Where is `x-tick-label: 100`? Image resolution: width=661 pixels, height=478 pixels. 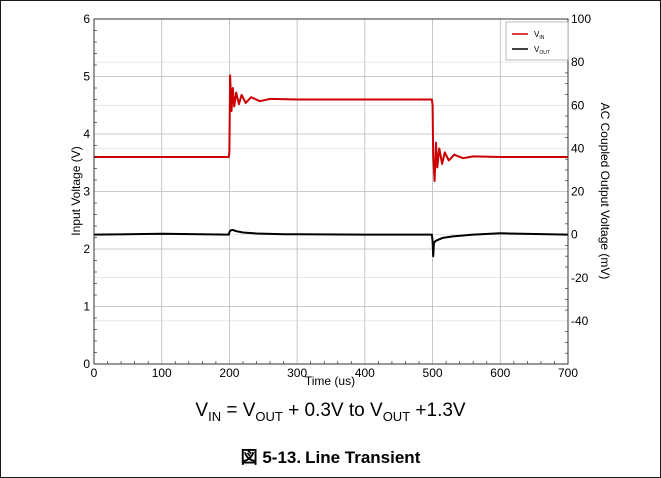
x-tick-label: 100 is located at coordinates (162, 373).